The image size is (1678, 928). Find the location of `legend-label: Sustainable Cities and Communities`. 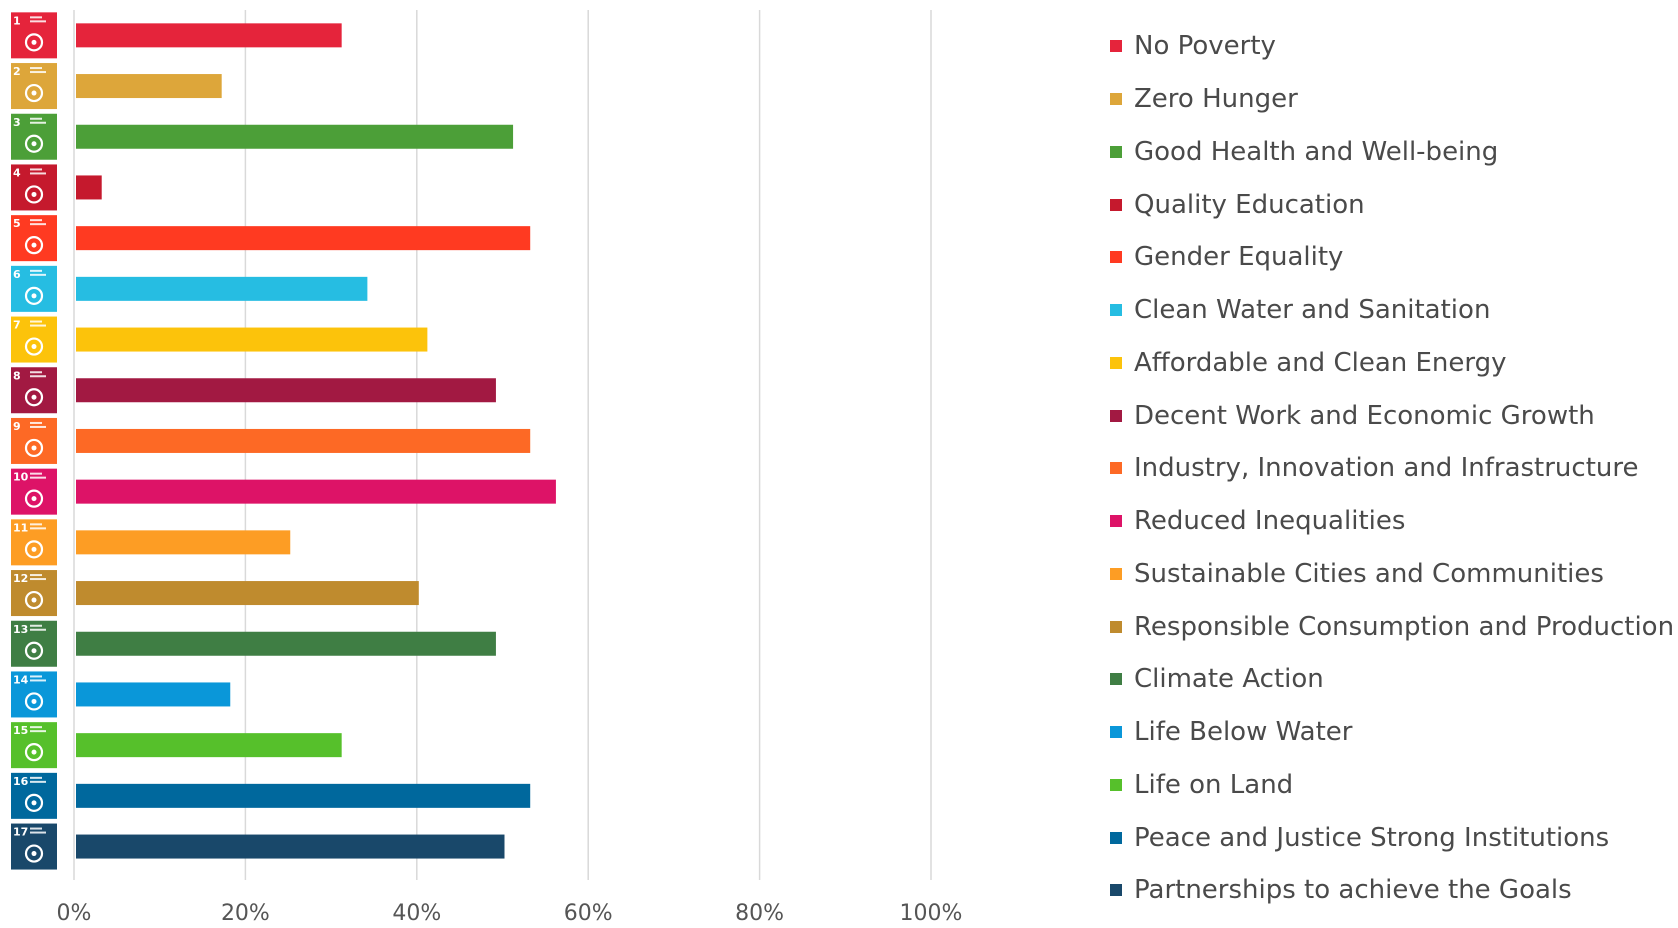

legend-label: Sustainable Cities and Communities is located at coordinates (1369, 573).